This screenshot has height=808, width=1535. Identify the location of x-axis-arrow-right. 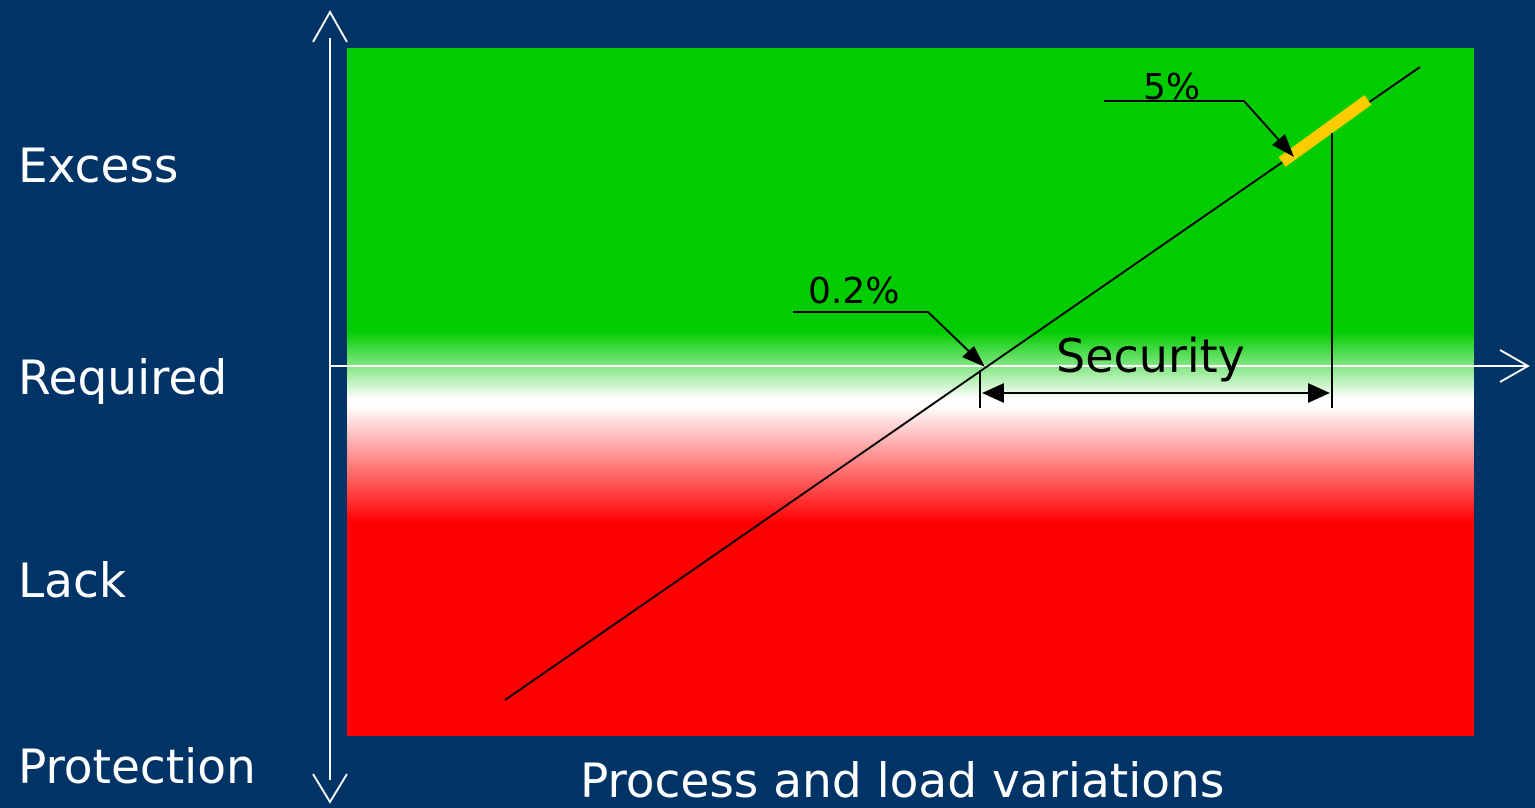
(1515, 366).